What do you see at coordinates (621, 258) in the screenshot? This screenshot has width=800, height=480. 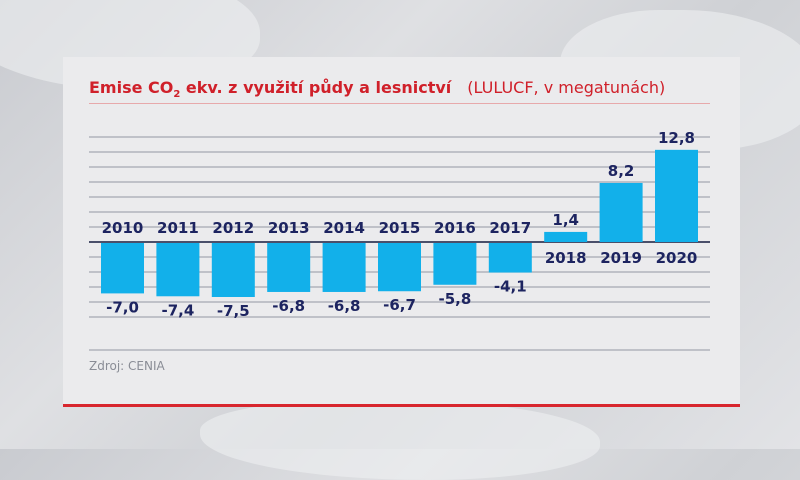 I see `category-label: 2019` at bounding box center [621, 258].